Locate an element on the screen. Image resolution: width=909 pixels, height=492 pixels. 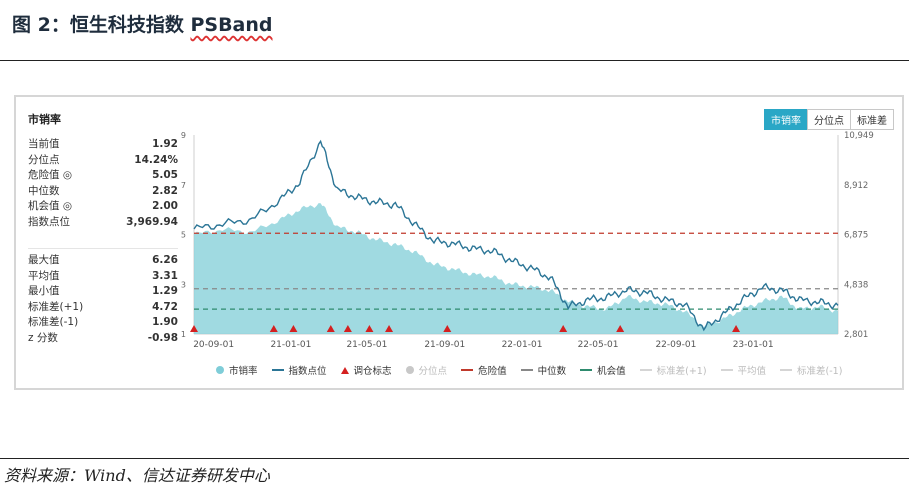
x-tick-label: 23-01-01 is located at coordinates (753, 345).